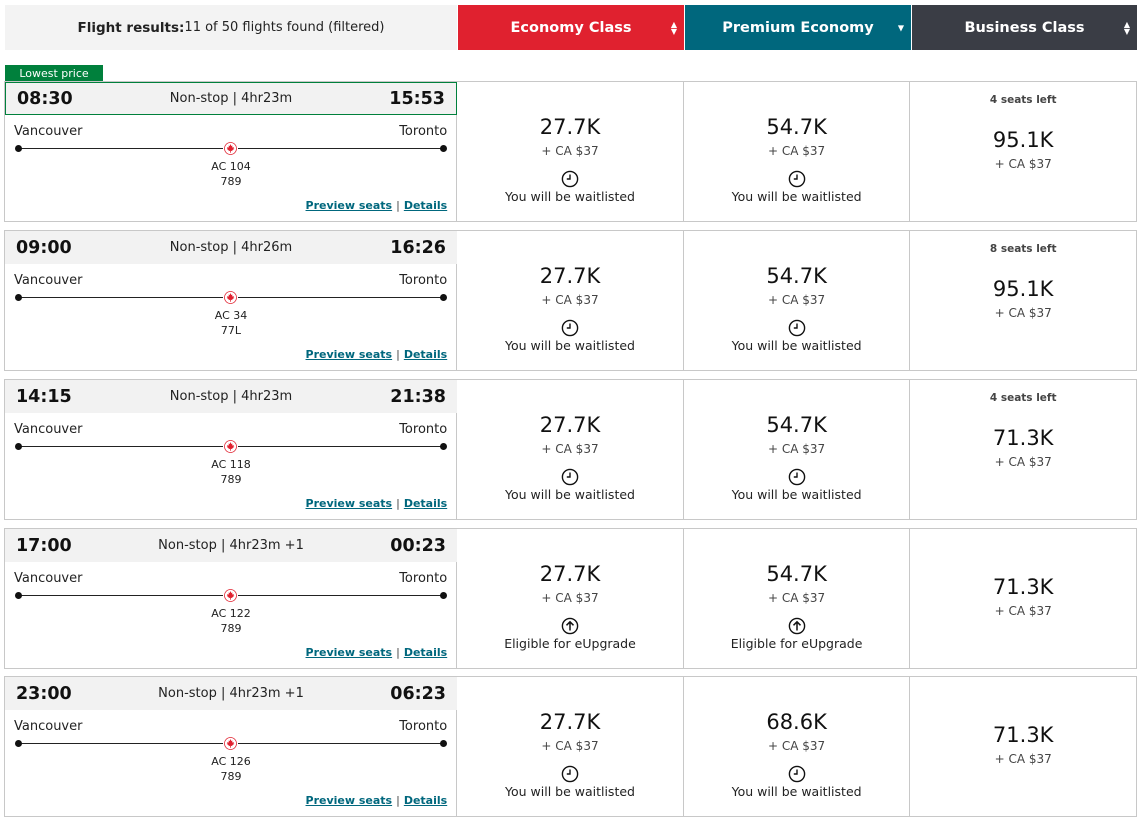 The height and width of the screenshot is (822, 1143). What do you see at coordinates (418, 545) in the screenshot?
I see `arrival-time: 00:23` at bounding box center [418, 545].